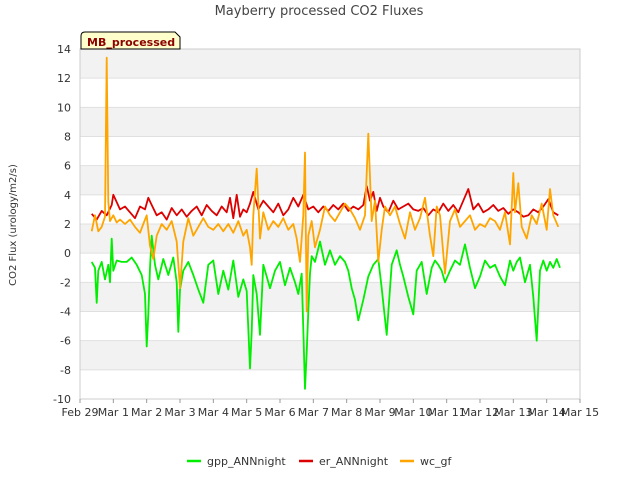 Image resolution: width=640 pixels, height=480 pixels. Describe the element at coordinates (213, 412) in the screenshot. I see `x-tick-label: Mar 4` at that location.